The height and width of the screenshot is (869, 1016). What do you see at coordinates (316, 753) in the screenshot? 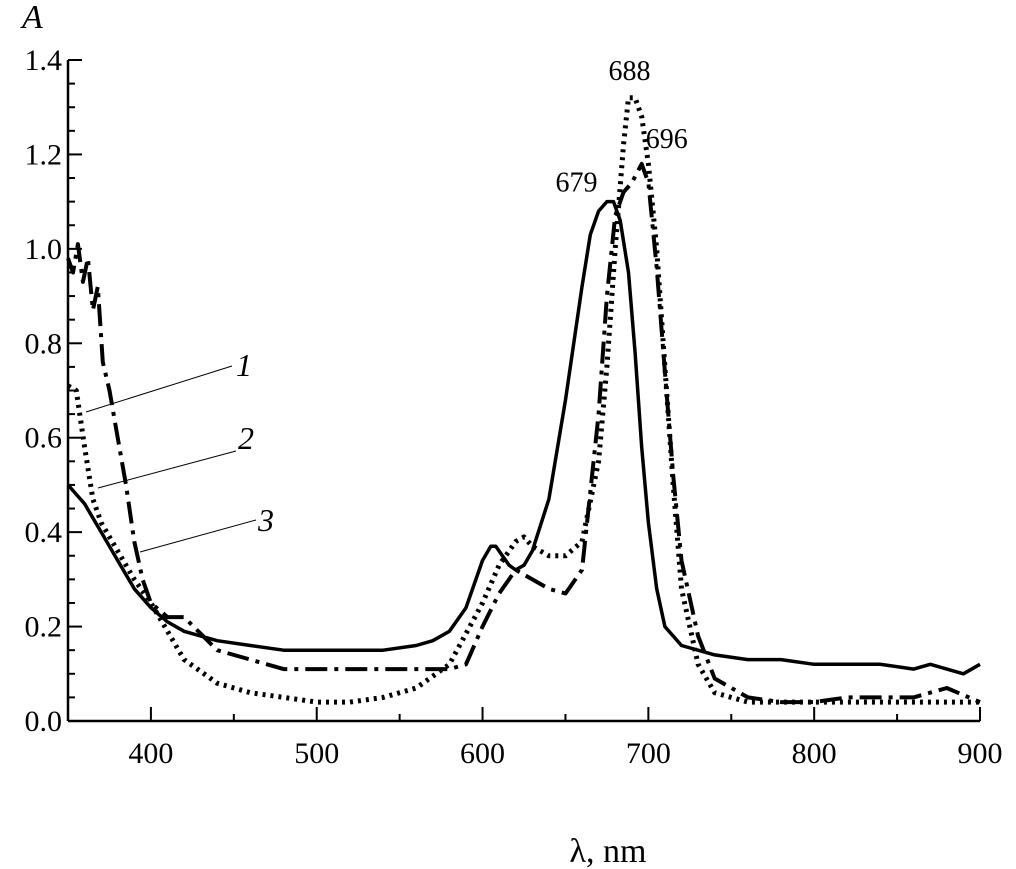
I see `x-tick-label: 500` at bounding box center [316, 753].